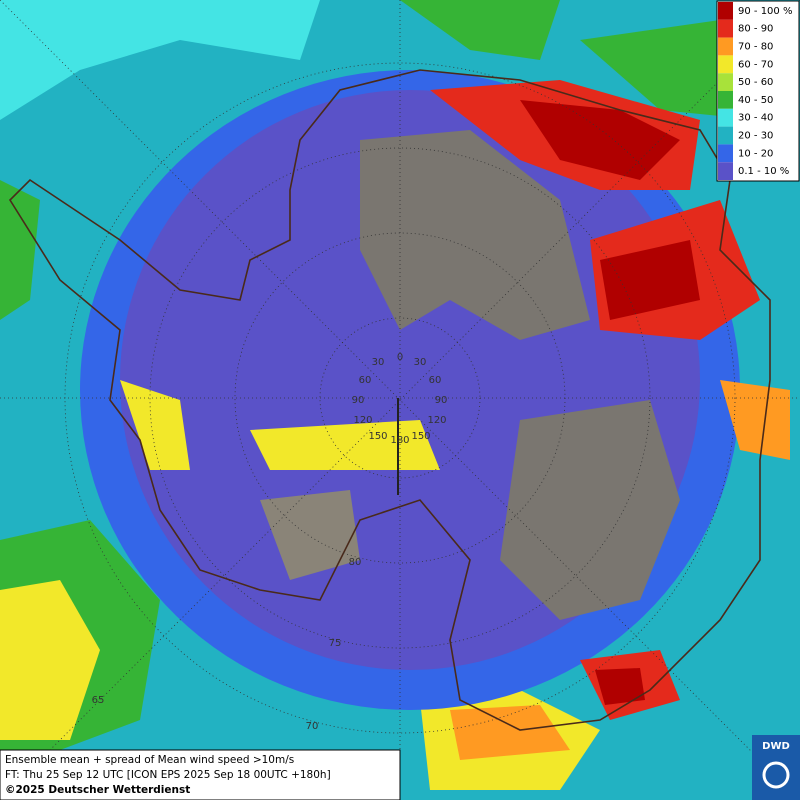 The image size is (800, 800). Describe the element at coordinates (755, 136) in the screenshot. I see `legend-label: 20 - 30` at that location.